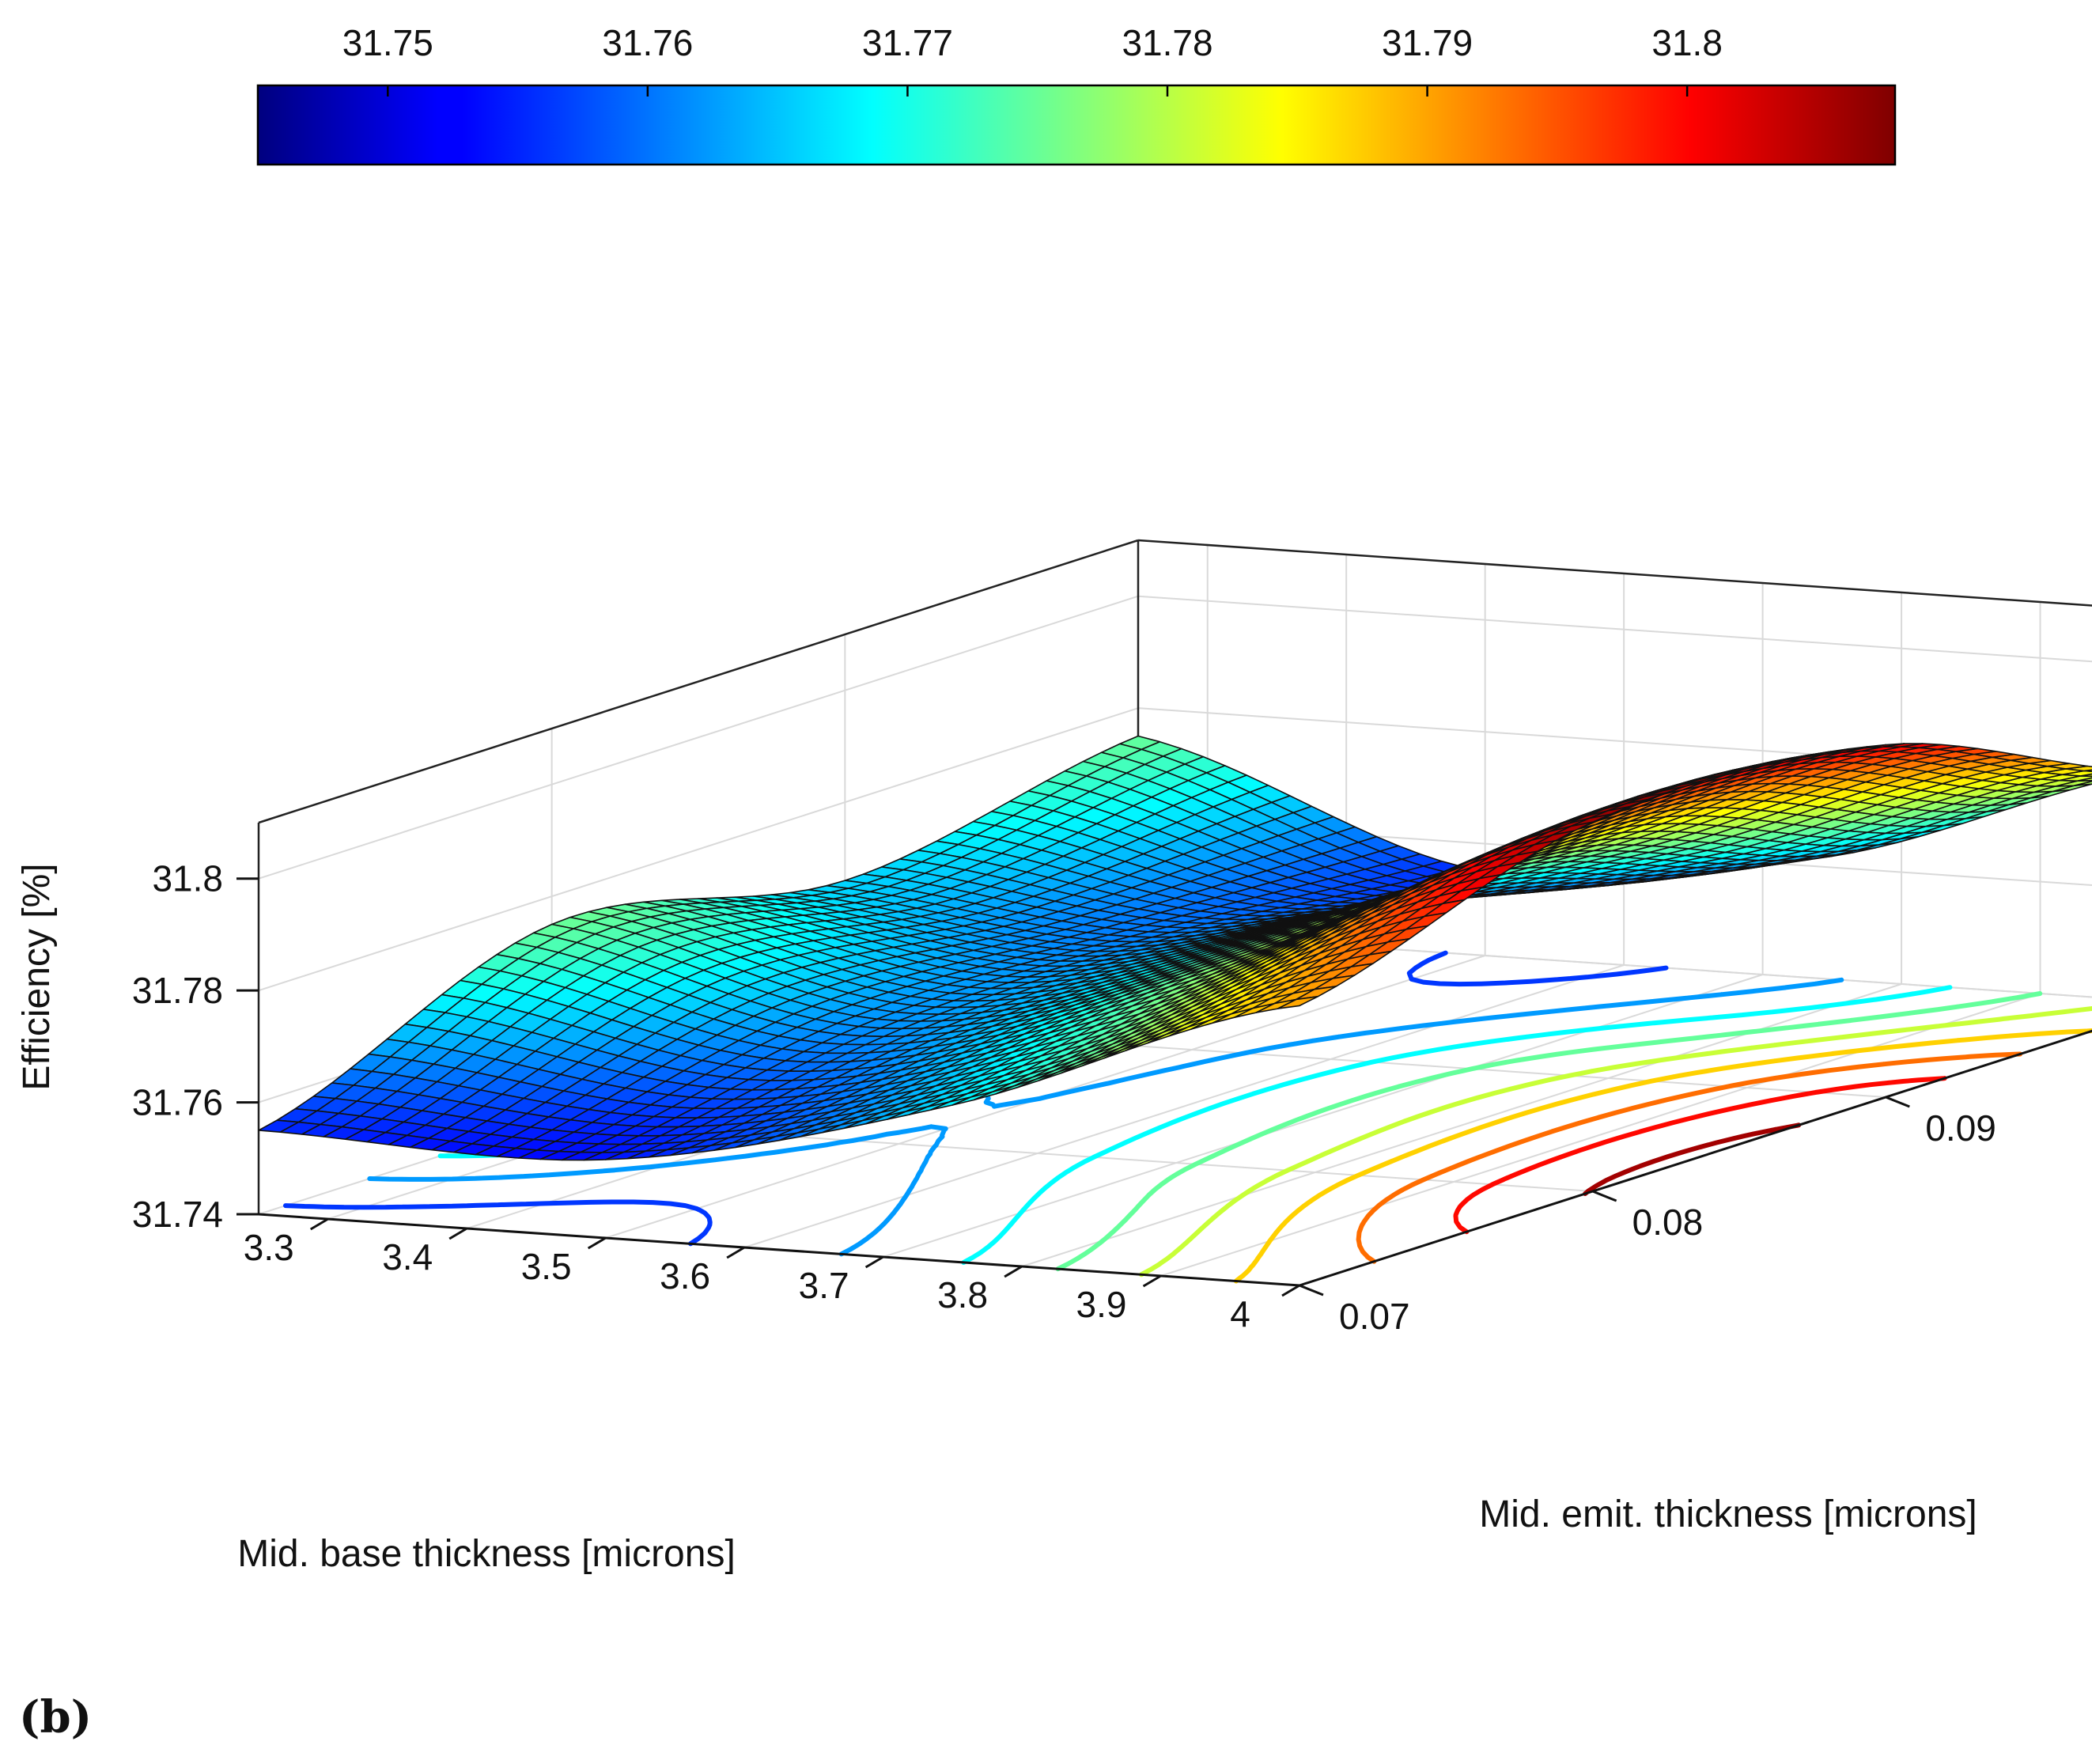 This screenshot has width=2092, height=1764. What do you see at coordinates (824, 1285) in the screenshot?
I see `x-tick-label: 3.7` at bounding box center [824, 1285].